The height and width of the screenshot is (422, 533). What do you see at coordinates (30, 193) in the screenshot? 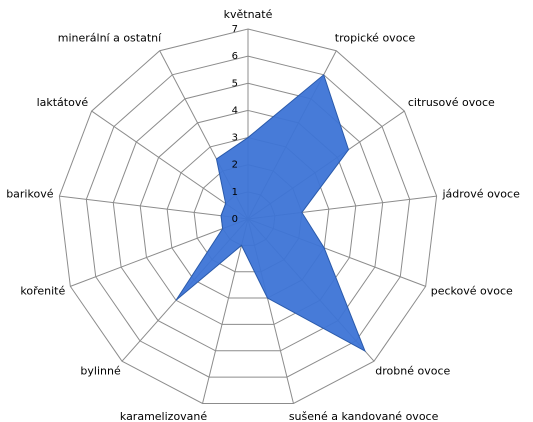
I see `category-label: barikové` at bounding box center [30, 193].